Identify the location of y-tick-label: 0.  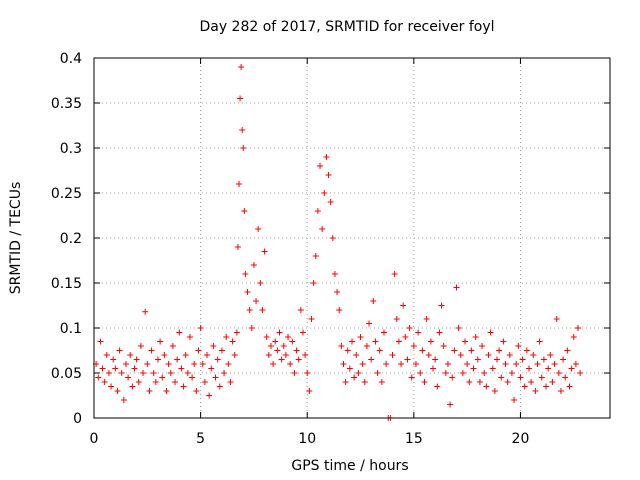
(77, 419).